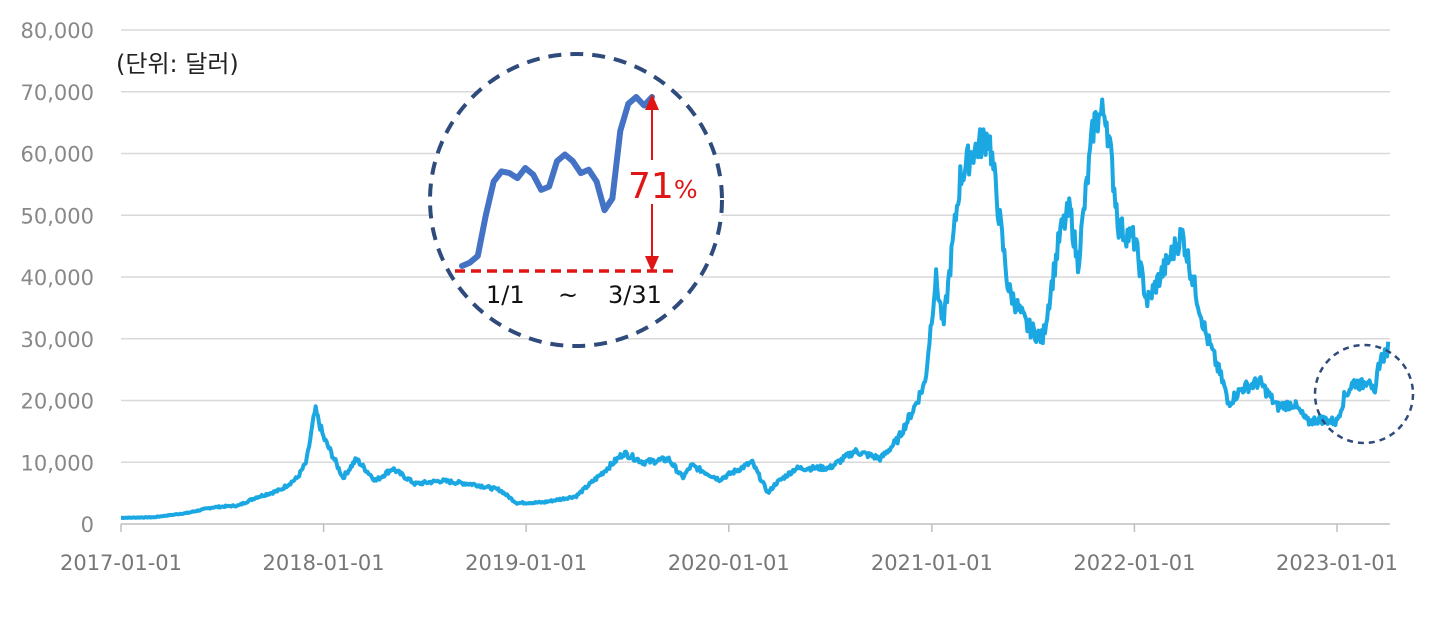  What do you see at coordinates (755, 527) in the screenshot?
I see `axes` at bounding box center [755, 527].